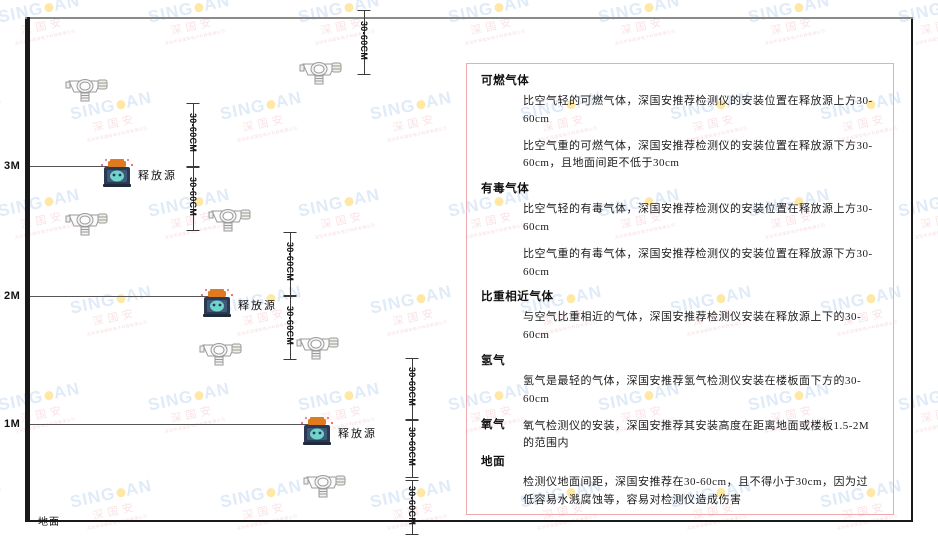 The height and width of the screenshot is (541, 938). I want to click on spec-paragraph: 氢气是最轻的气体，深国安推荐氢气检测仪安装在楼板面下方的30-60cm, so click(692, 389).